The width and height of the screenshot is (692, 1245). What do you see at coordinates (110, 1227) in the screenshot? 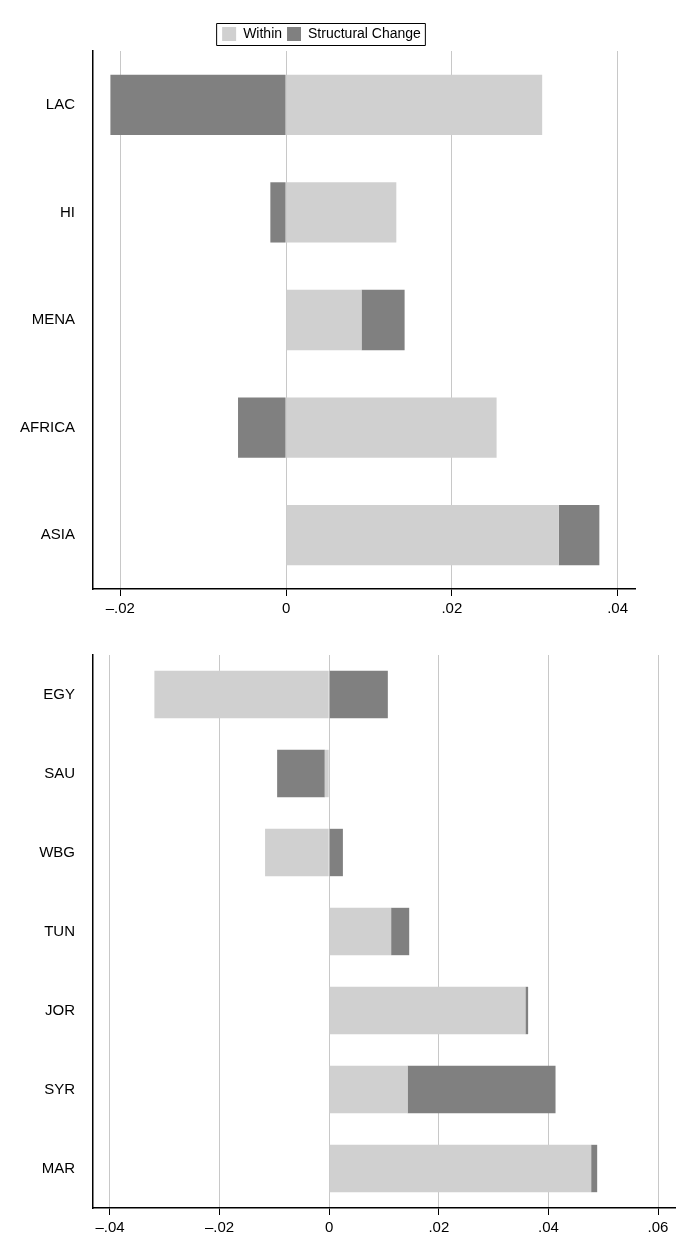
I see `x-tick-label: –.04` at bounding box center [110, 1227].